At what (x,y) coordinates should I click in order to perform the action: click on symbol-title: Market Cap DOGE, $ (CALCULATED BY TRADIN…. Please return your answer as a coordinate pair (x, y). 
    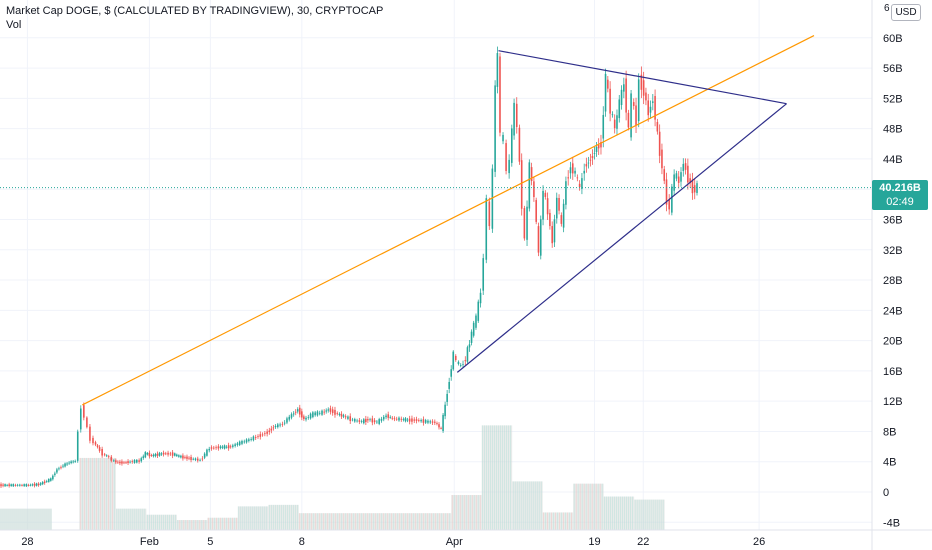
    Looking at the image, I should click on (195, 11).